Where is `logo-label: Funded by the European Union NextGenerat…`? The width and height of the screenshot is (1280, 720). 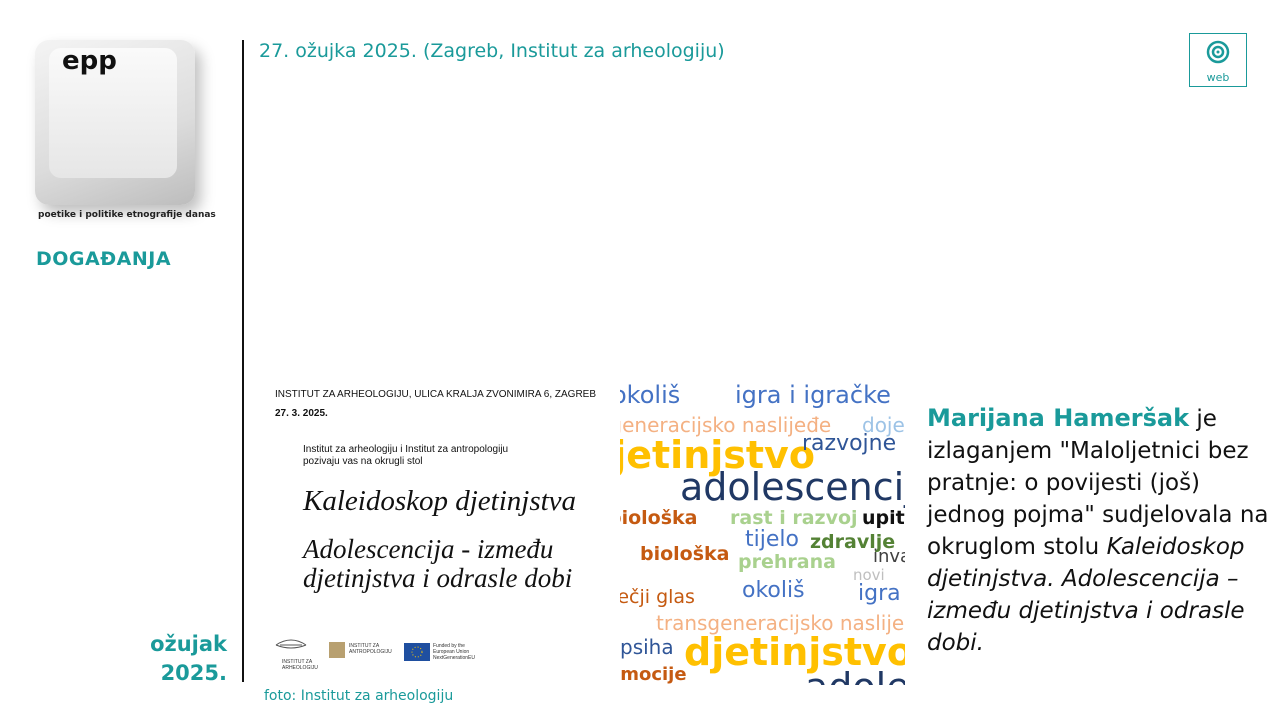 logo-label: Funded by the European Union NextGenerat… is located at coordinates (454, 652).